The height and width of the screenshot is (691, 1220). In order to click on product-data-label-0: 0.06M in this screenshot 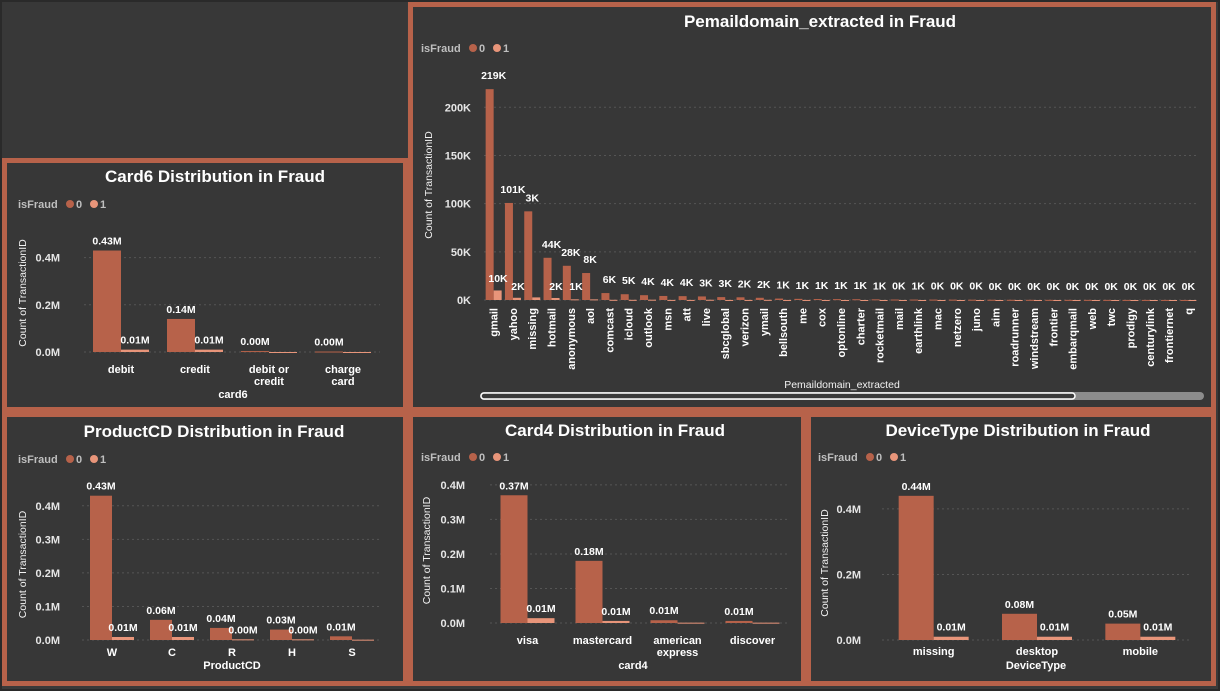, I will do `click(160, 611)`.